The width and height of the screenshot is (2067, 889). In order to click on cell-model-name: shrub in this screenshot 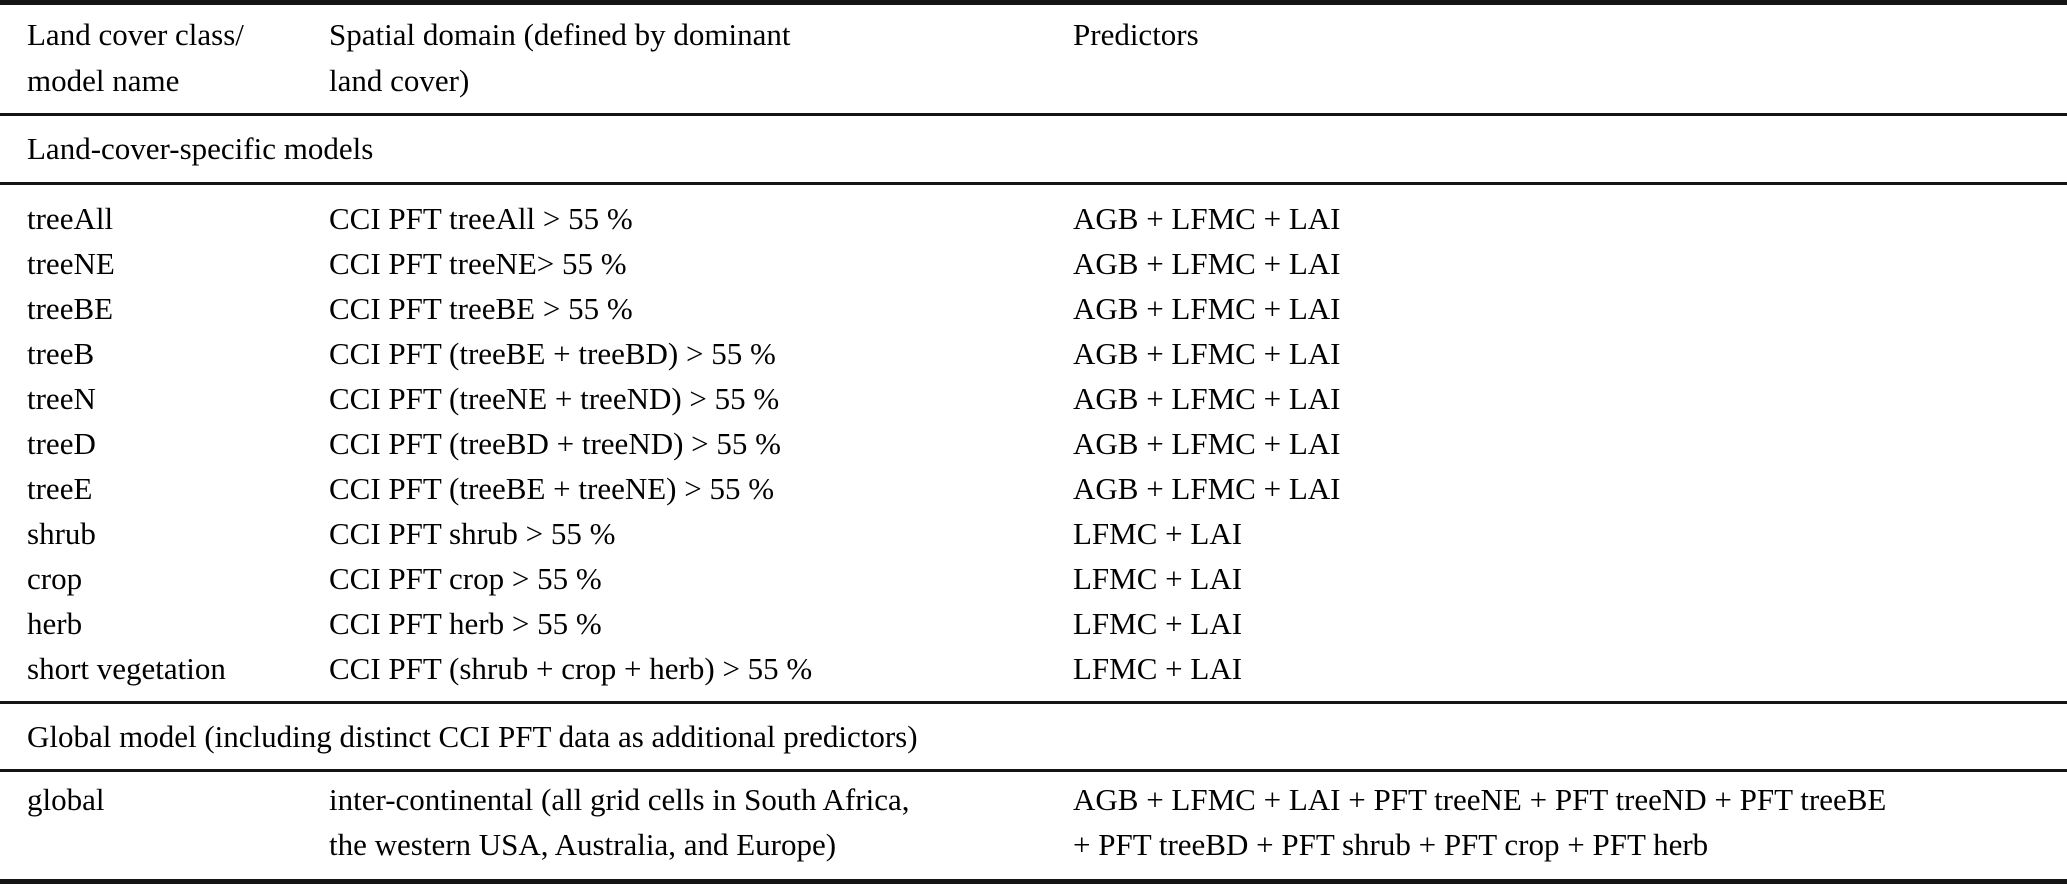, I will do `click(61, 533)`.